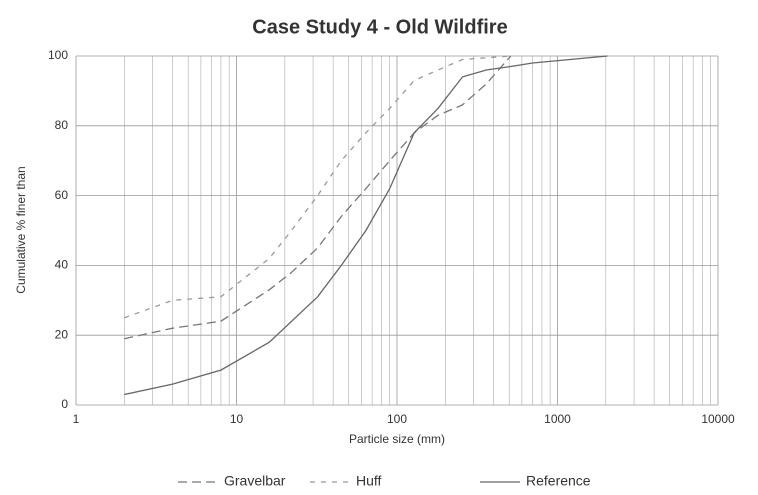 This screenshot has height=495, width=758. I want to click on x-tick-label: 1, so click(76, 419).